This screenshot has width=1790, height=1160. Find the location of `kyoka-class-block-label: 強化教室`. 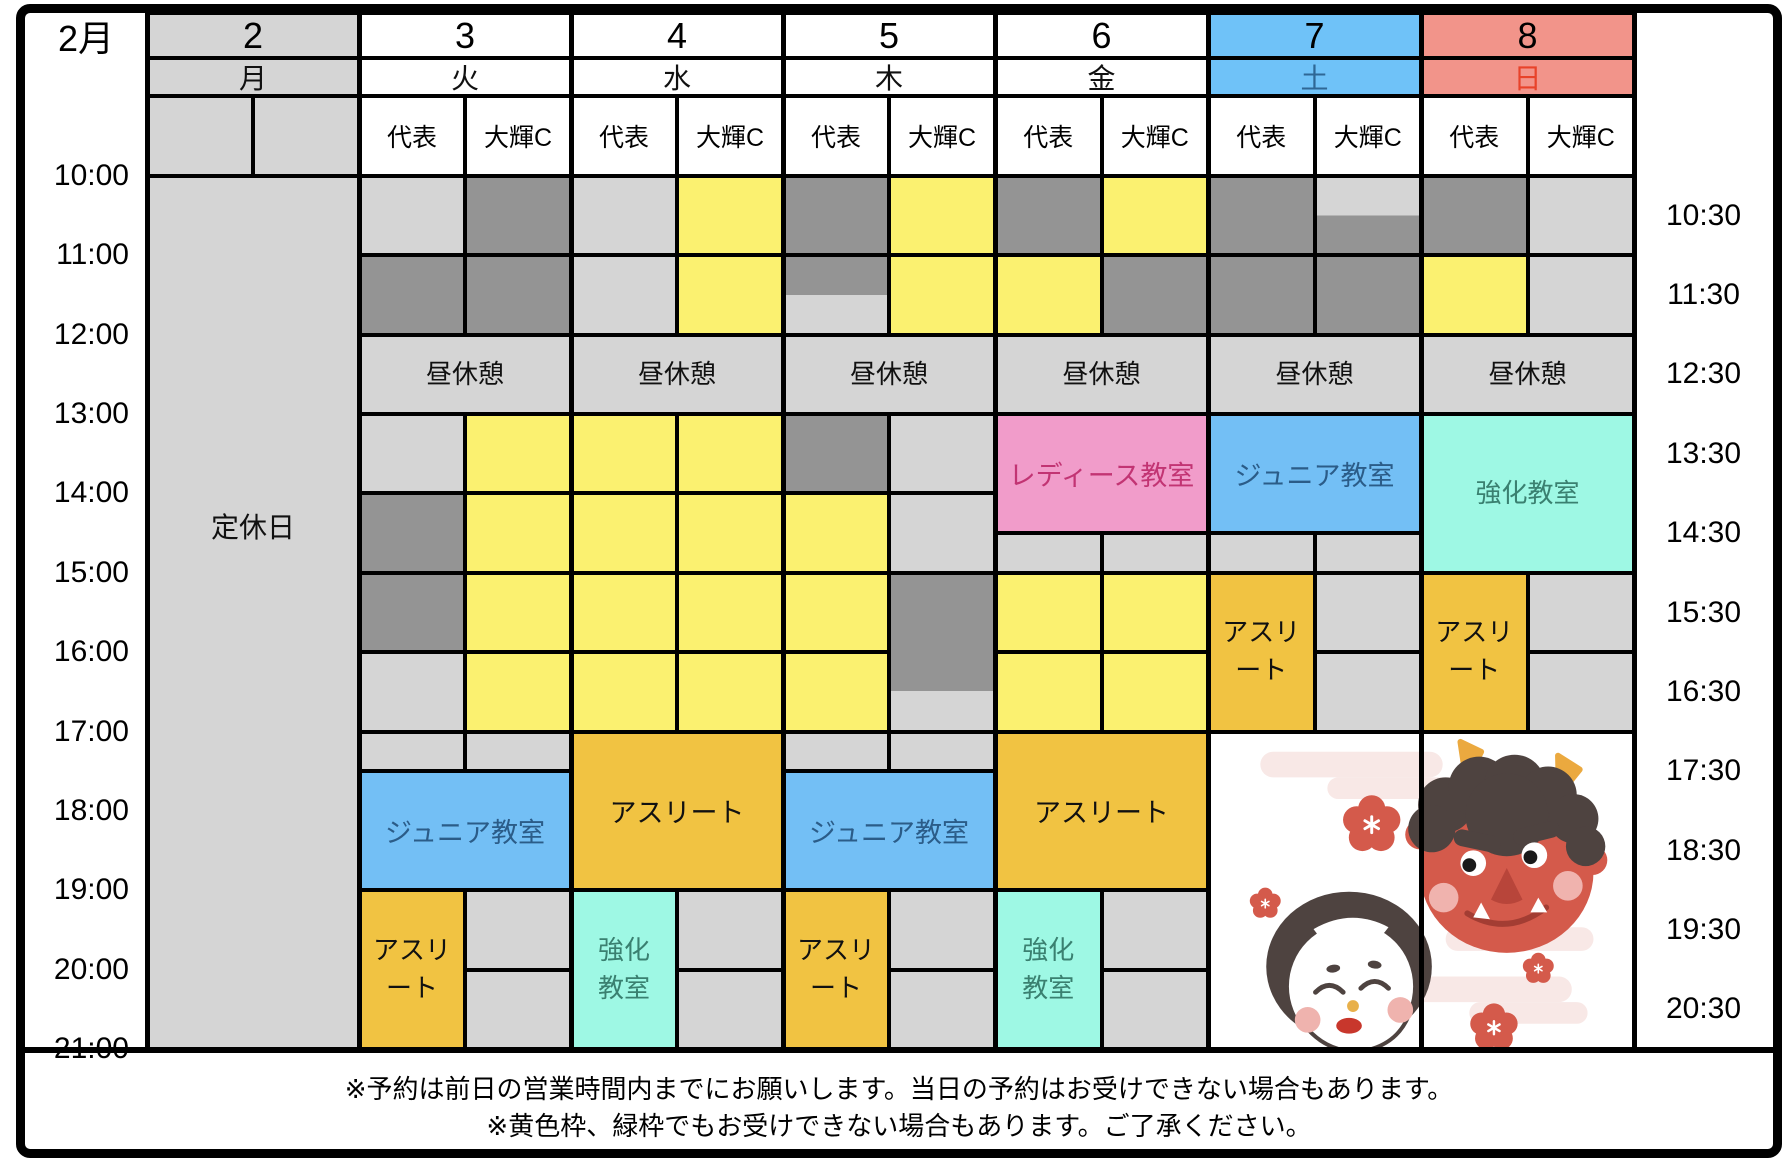

kyoka-class-block-label: 強化教室 is located at coordinates (1527, 492).